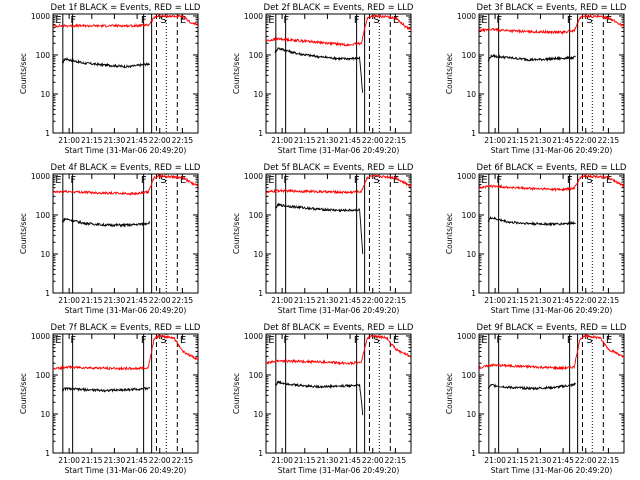 The height and width of the screenshot is (480, 640). Describe the element at coordinates (339, 168) in the screenshot. I see `panel-title: Det 5f BLACK = Events, RED = LLD` at that location.